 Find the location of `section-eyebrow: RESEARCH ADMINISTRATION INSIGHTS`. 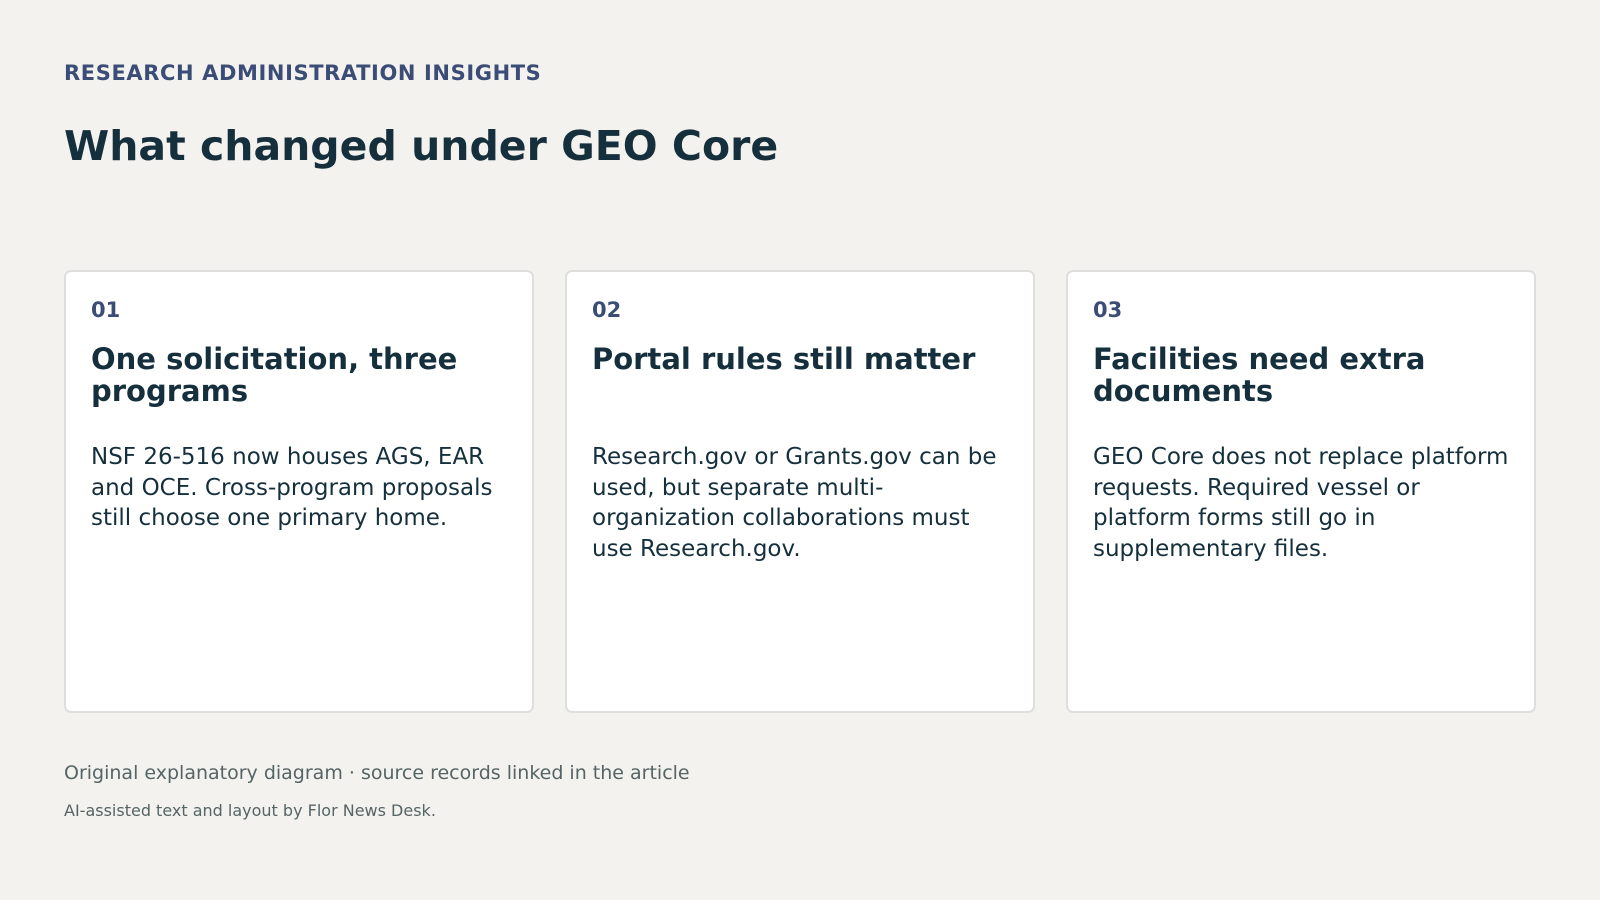

section-eyebrow: RESEARCH ADMINISTRATION INSIGHTS is located at coordinates (303, 73).